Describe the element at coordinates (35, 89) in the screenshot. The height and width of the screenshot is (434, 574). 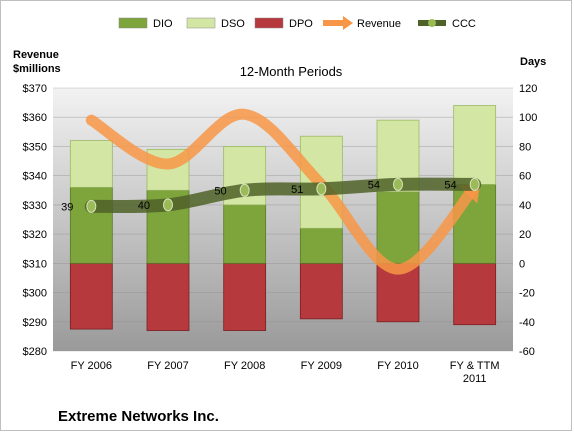
I see `y-left-tick-label: $370` at that location.